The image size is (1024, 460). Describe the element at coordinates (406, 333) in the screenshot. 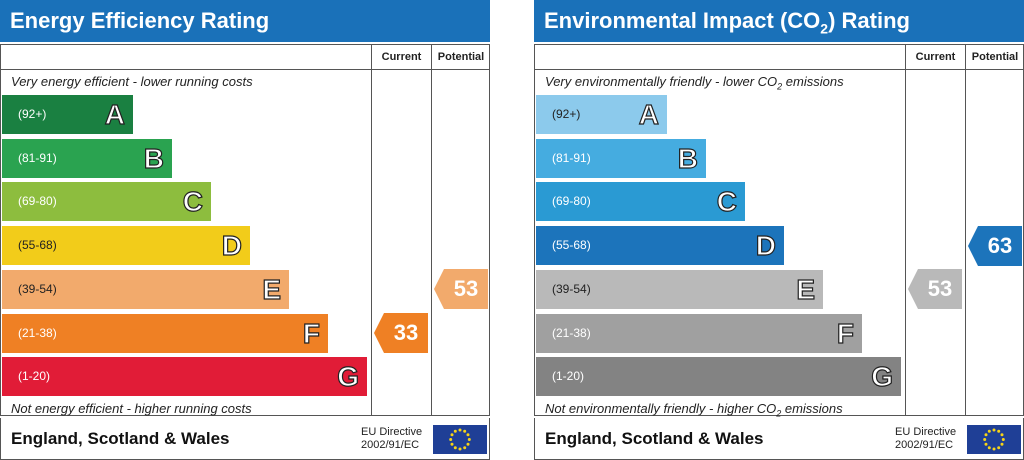

I see `current-rating-value: 33` at that location.